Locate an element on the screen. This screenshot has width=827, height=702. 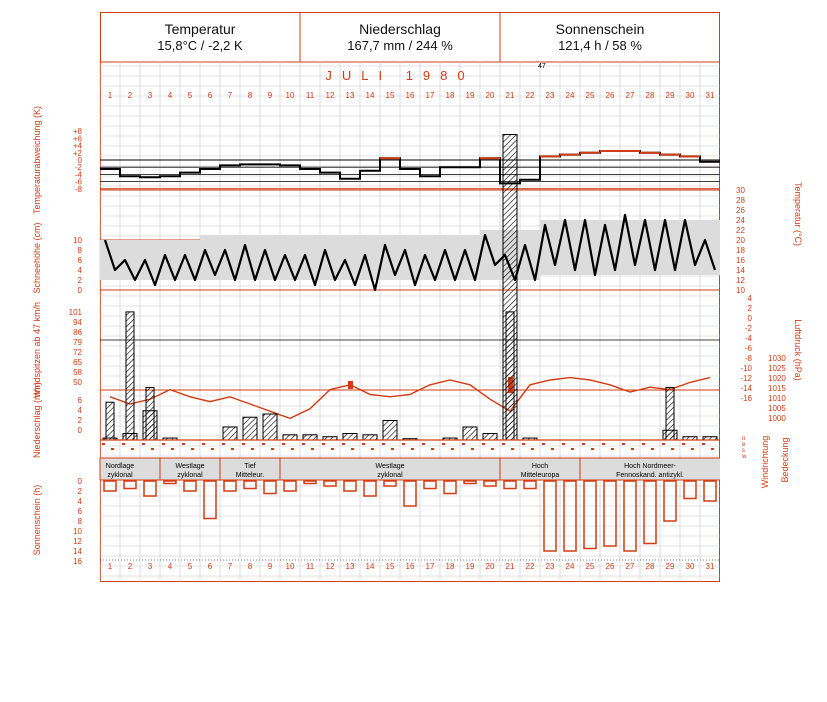
snow-tick-left: 6 is located at coordinates (80, 260).